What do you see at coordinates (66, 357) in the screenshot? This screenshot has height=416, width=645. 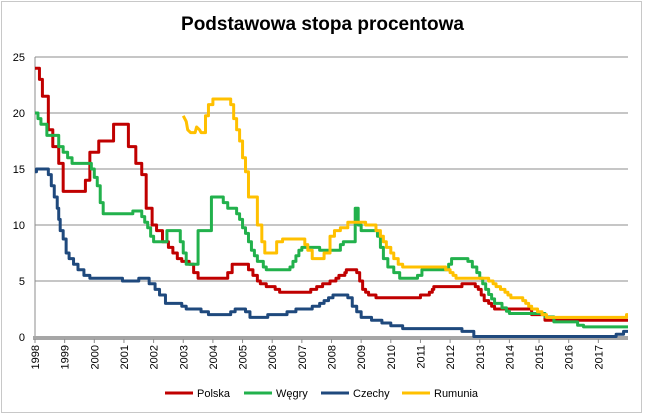 I see `x-tick-label: 1999` at bounding box center [66, 357].